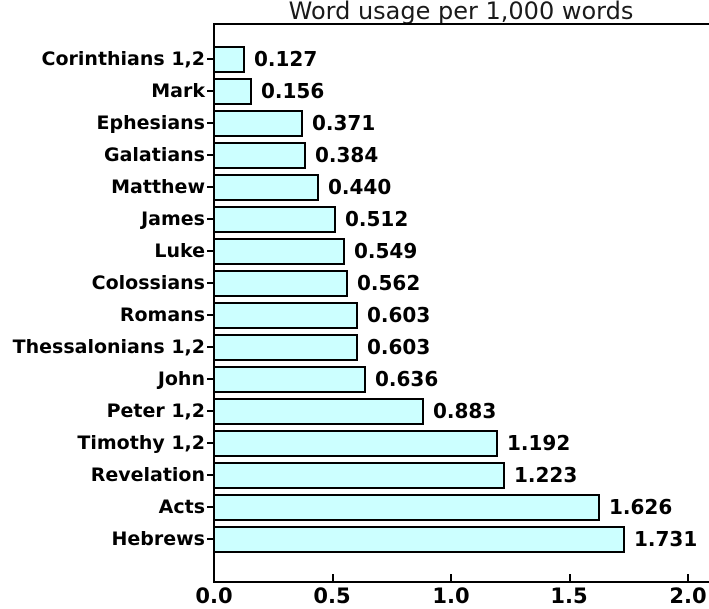  What do you see at coordinates (123, 59) in the screenshot?
I see `y-category-label: Corinthians 1,2` at bounding box center [123, 59].